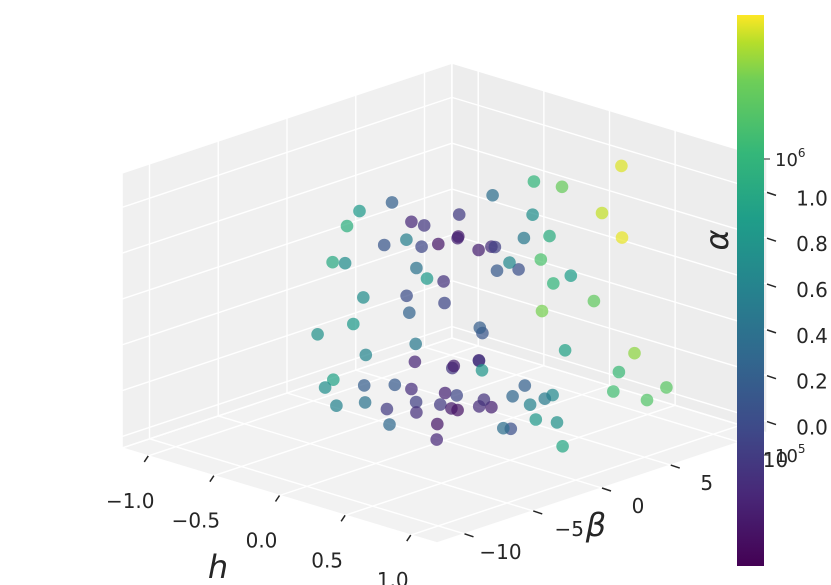 The image size is (831, 585). I want to click on x-tick-label: 0.0, so click(262, 541).